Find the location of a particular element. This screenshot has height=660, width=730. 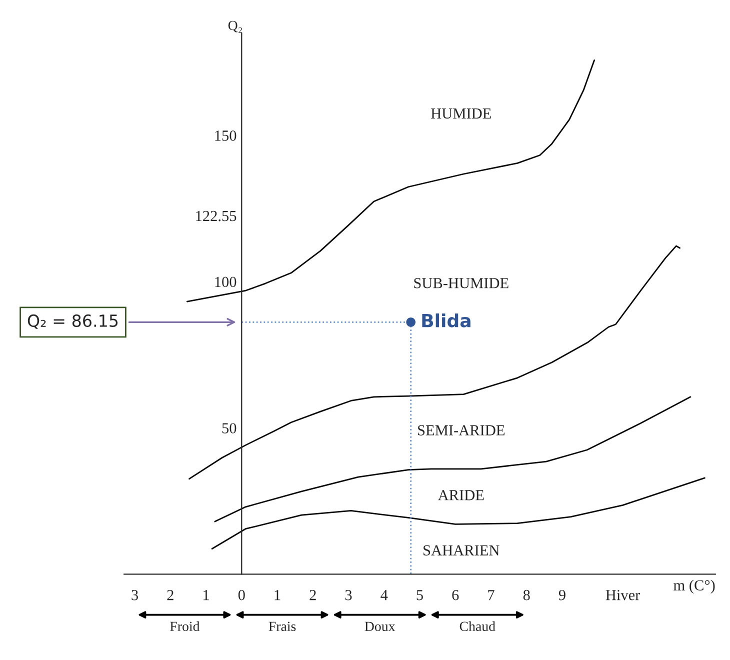

y-tick-label: 50 is located at coordinates (229, 428).